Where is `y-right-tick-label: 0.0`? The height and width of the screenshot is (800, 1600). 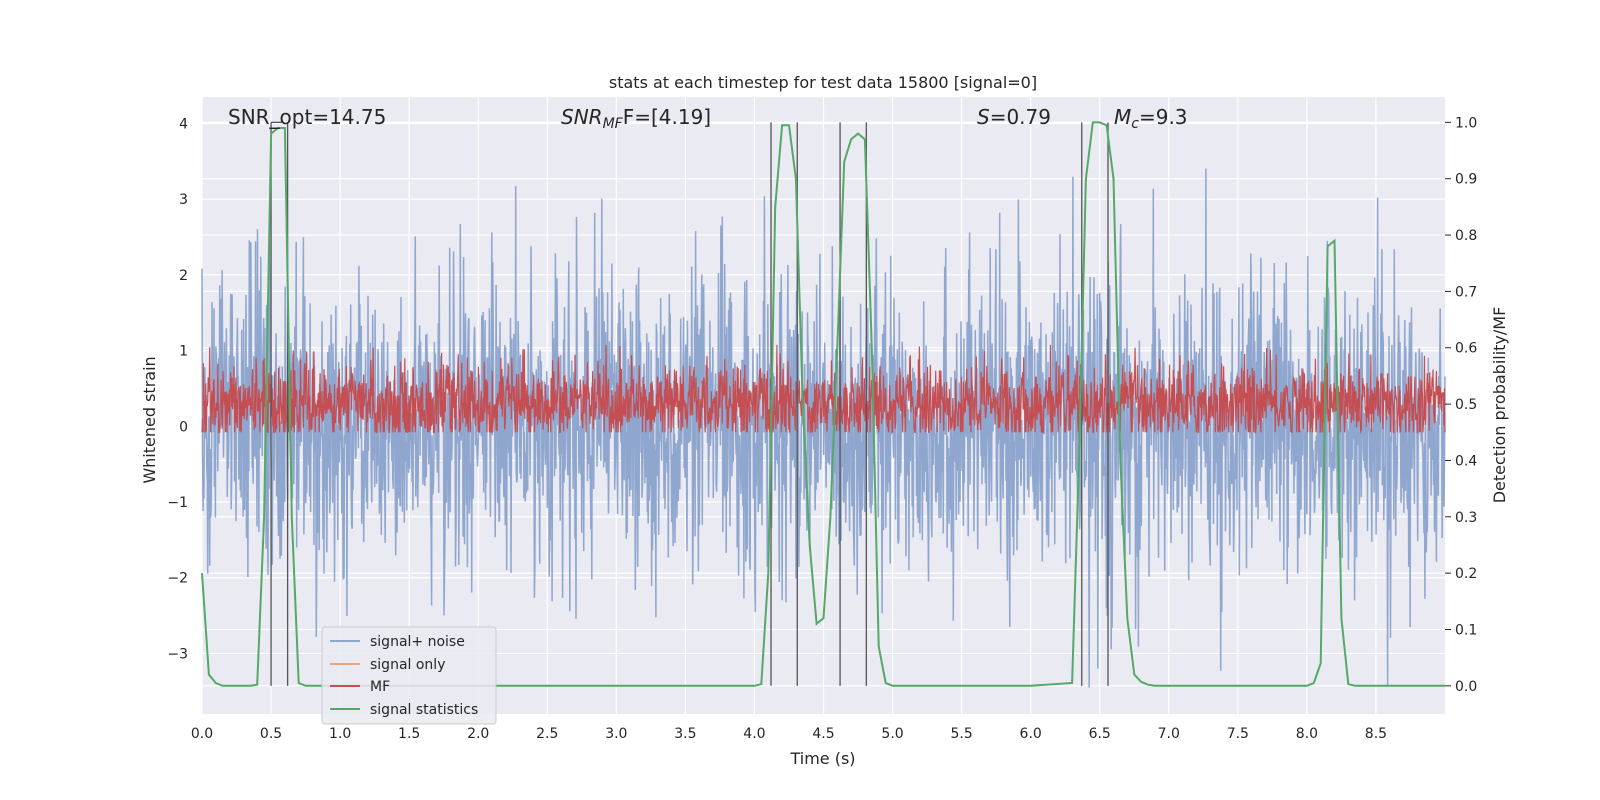
y-right-tick-label: 0.0 is located at coordinates (1466, 687).